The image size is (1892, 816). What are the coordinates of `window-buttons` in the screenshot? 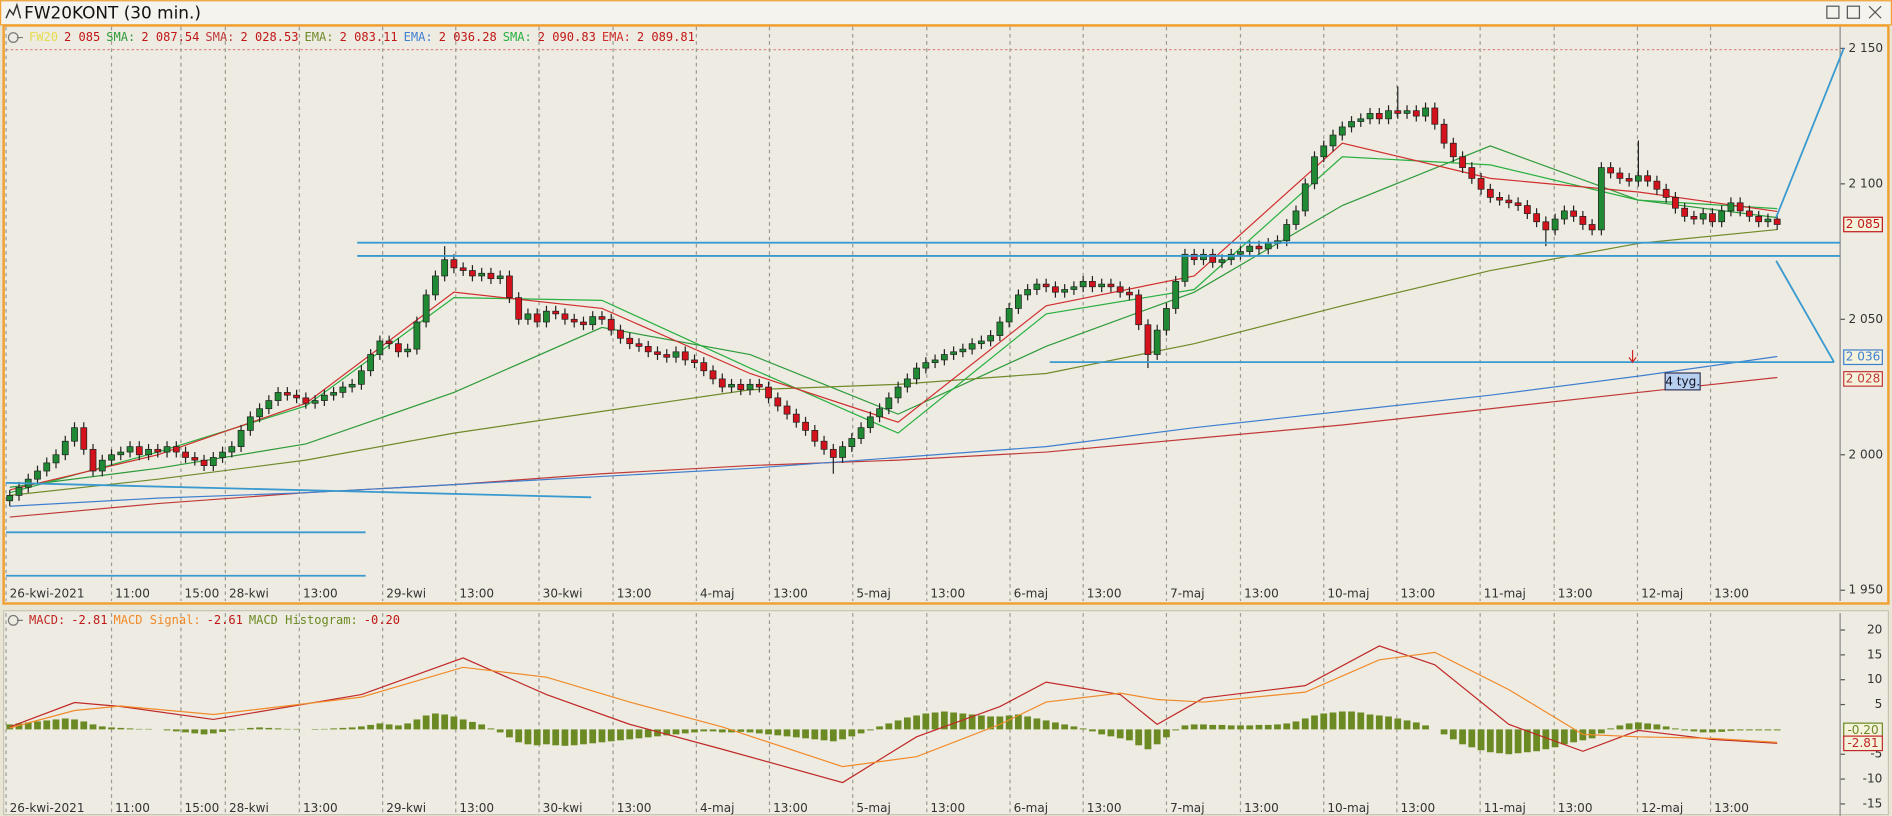 It's located at (1854, 12).